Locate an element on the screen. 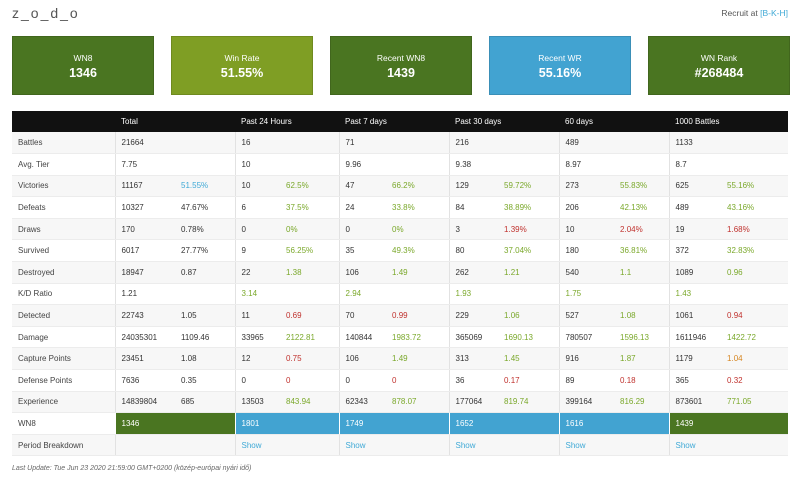  cell-ratio: 0.99 is located at coordinates (418, 315).